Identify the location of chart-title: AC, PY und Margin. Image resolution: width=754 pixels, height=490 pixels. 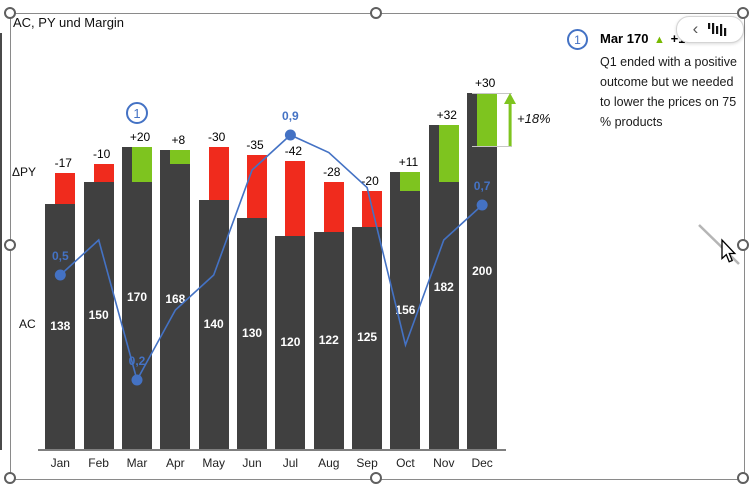
(69, 22).